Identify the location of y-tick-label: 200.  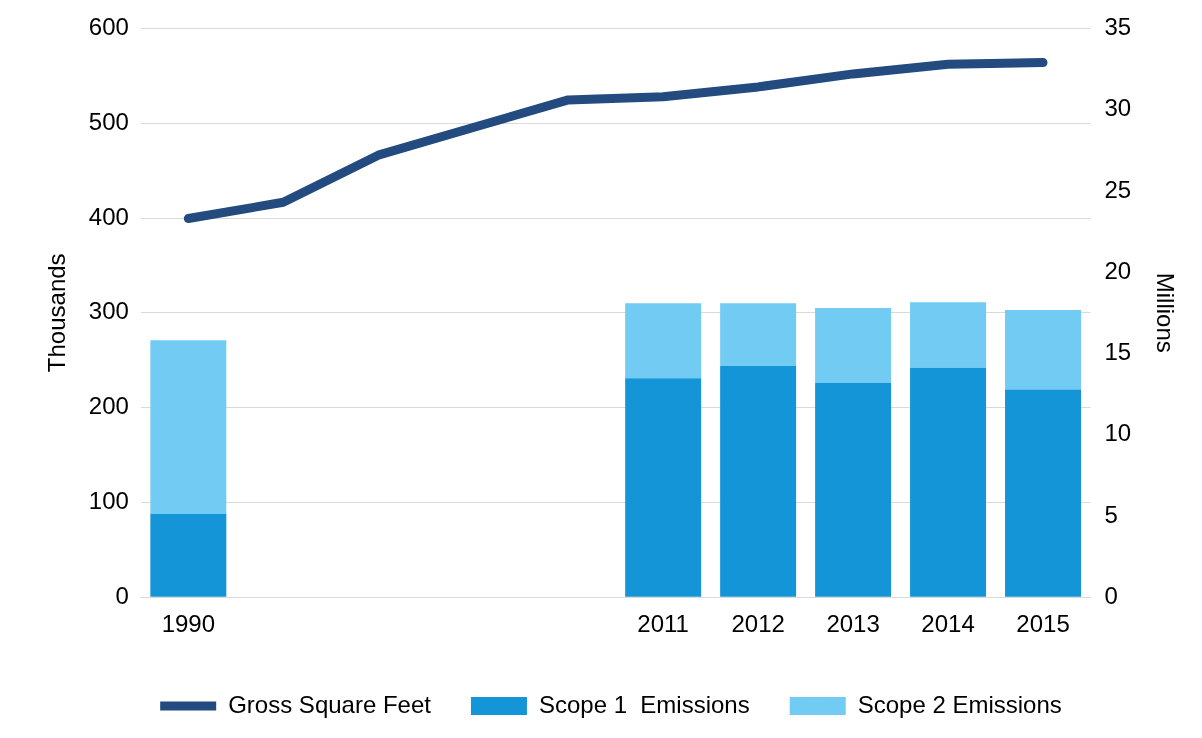
(108, 406).